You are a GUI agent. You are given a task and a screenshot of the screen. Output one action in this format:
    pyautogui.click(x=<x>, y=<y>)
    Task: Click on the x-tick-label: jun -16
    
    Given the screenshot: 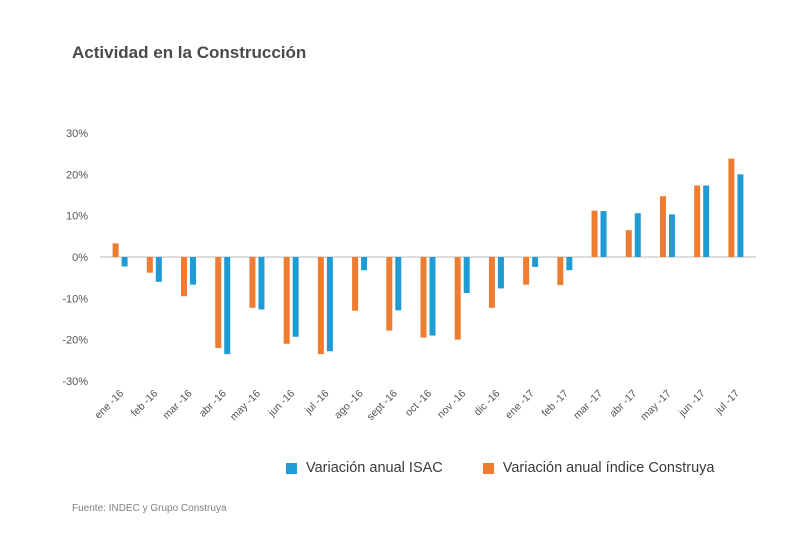 What is the action you would take?
    pyautogui.click(x=281, y=404)
    